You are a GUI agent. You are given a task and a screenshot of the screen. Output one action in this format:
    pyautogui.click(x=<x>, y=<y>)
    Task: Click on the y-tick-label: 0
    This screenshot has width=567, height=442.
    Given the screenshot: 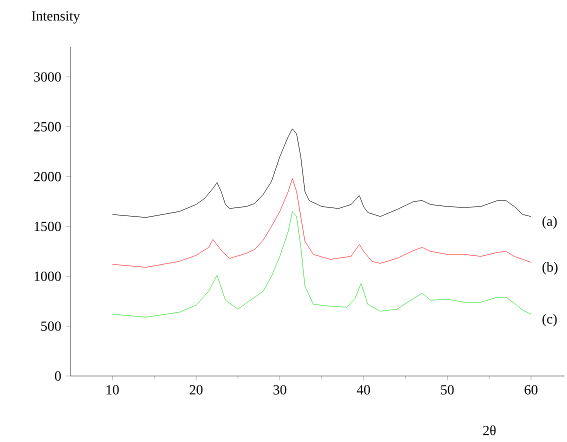 What is the action you would take?
    pyautogui.click(x=57, y=376)
    